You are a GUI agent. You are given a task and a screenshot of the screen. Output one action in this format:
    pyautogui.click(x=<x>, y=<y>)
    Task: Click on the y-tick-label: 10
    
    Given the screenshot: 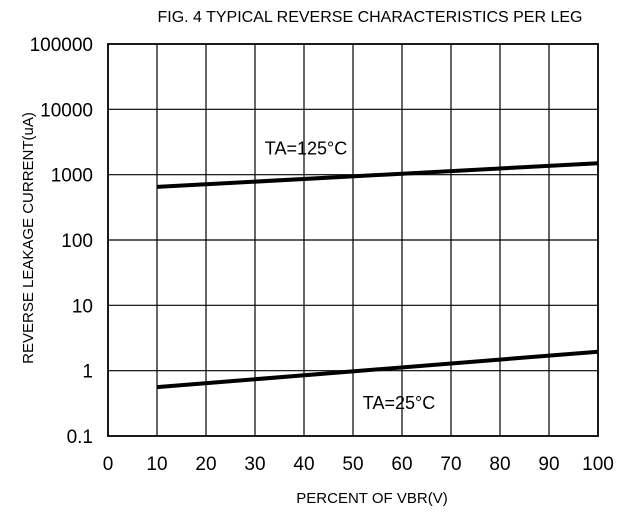 What is the action you would take?
    pyautogui.click(x=82, y=306)
    